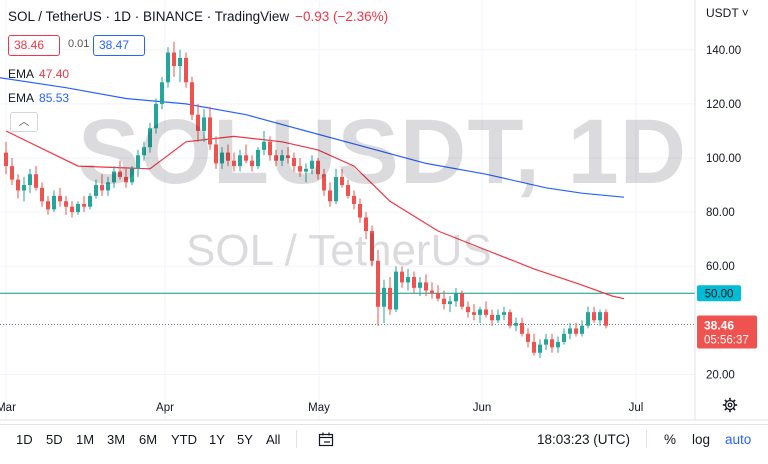  Describe the element at coordinates (54, 98) in the screenshot. I see `ema-value: 85.53` at that location.